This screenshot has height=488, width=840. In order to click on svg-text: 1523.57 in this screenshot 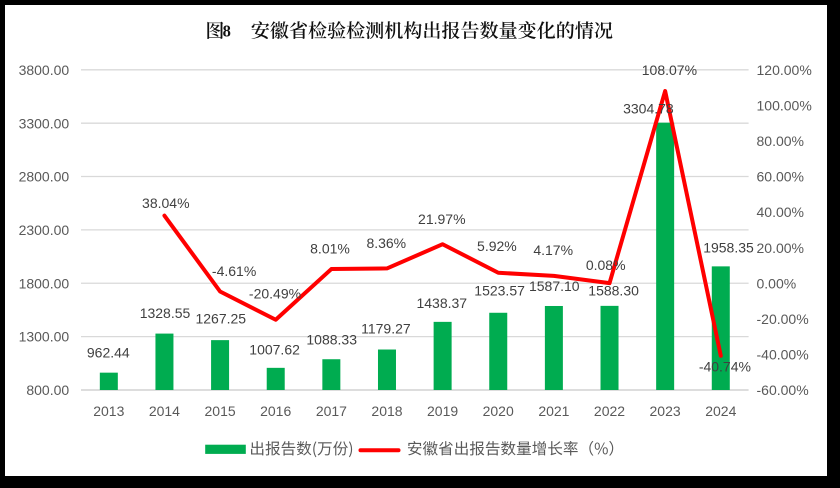, I will do `click(499, 290)`.